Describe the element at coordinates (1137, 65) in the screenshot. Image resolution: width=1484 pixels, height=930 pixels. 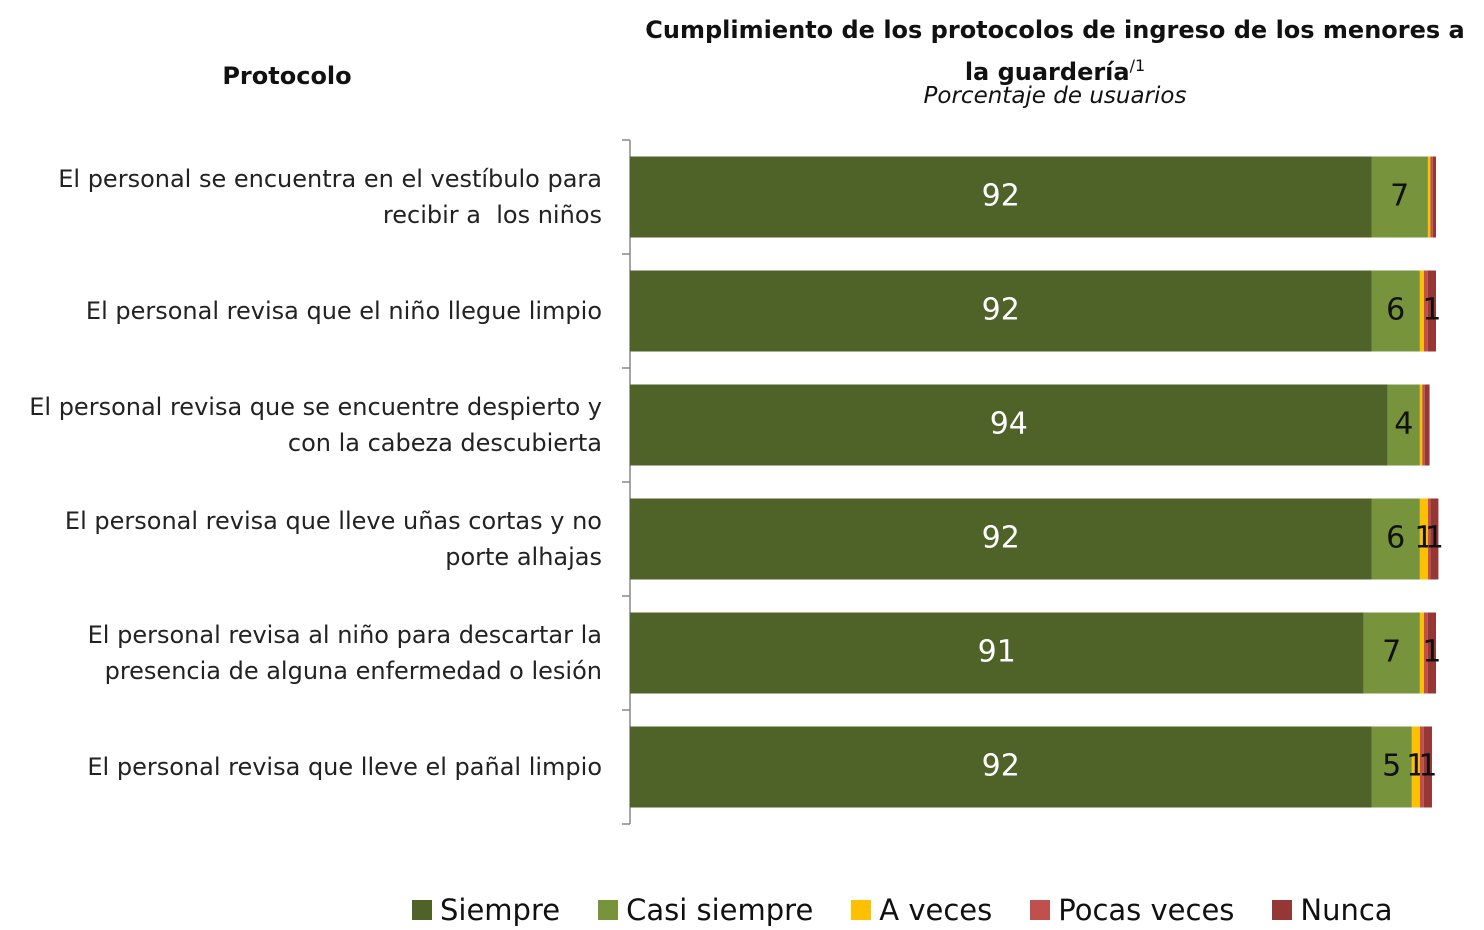
I see `title-note: /1` at that location.